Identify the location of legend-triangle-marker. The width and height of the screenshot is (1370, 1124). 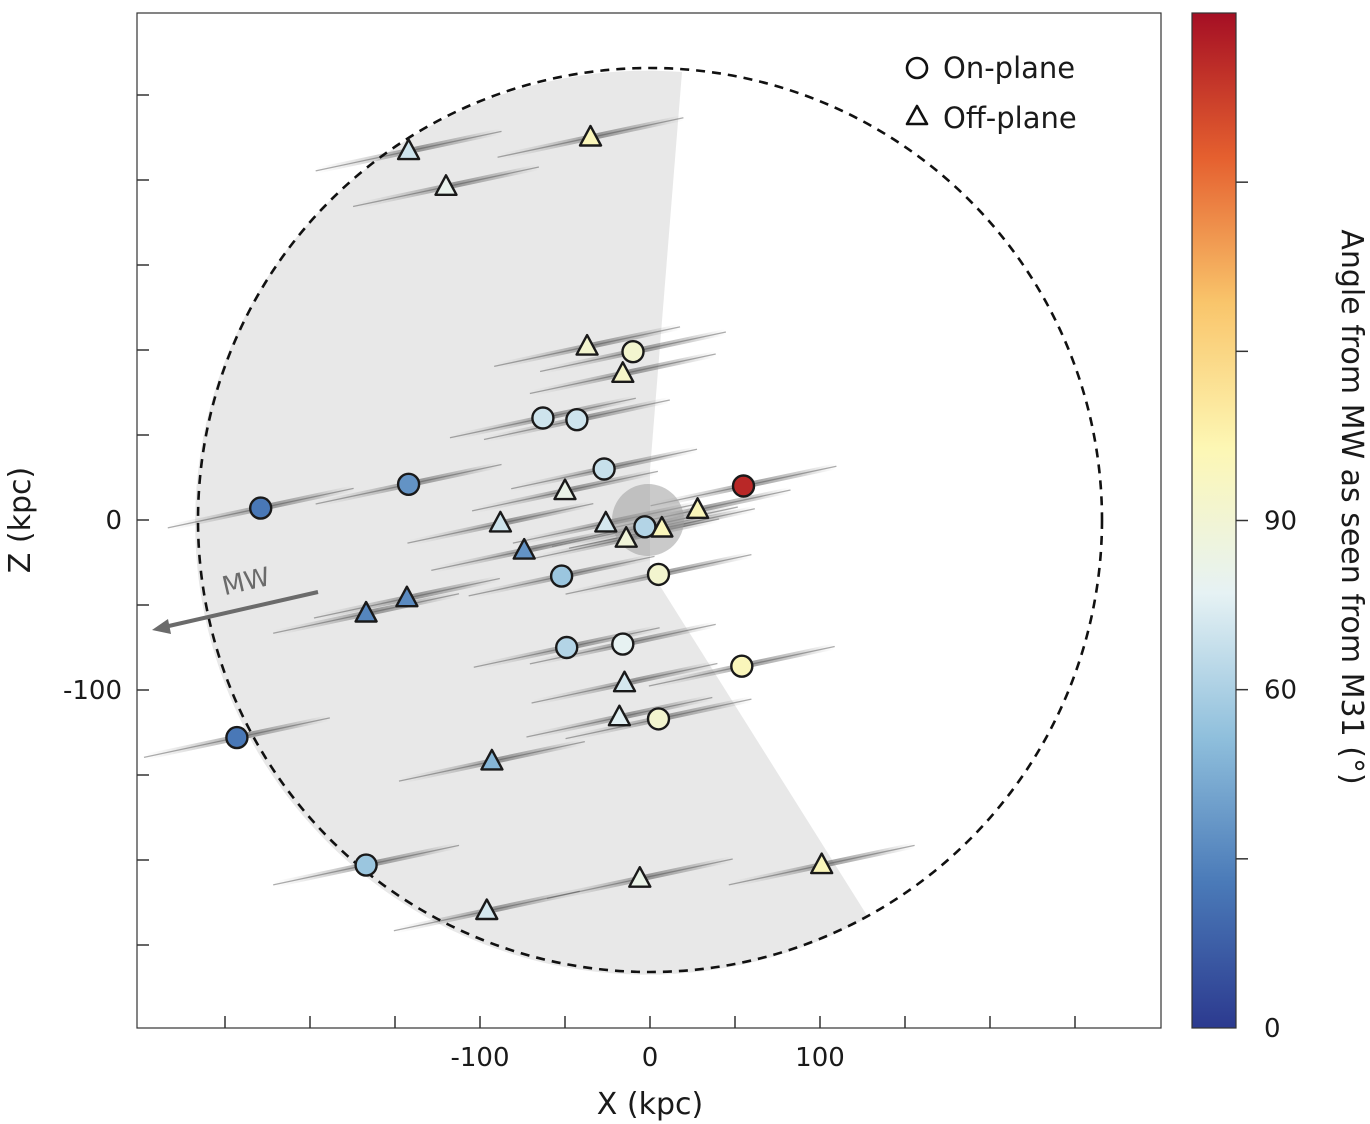
(917, 115).